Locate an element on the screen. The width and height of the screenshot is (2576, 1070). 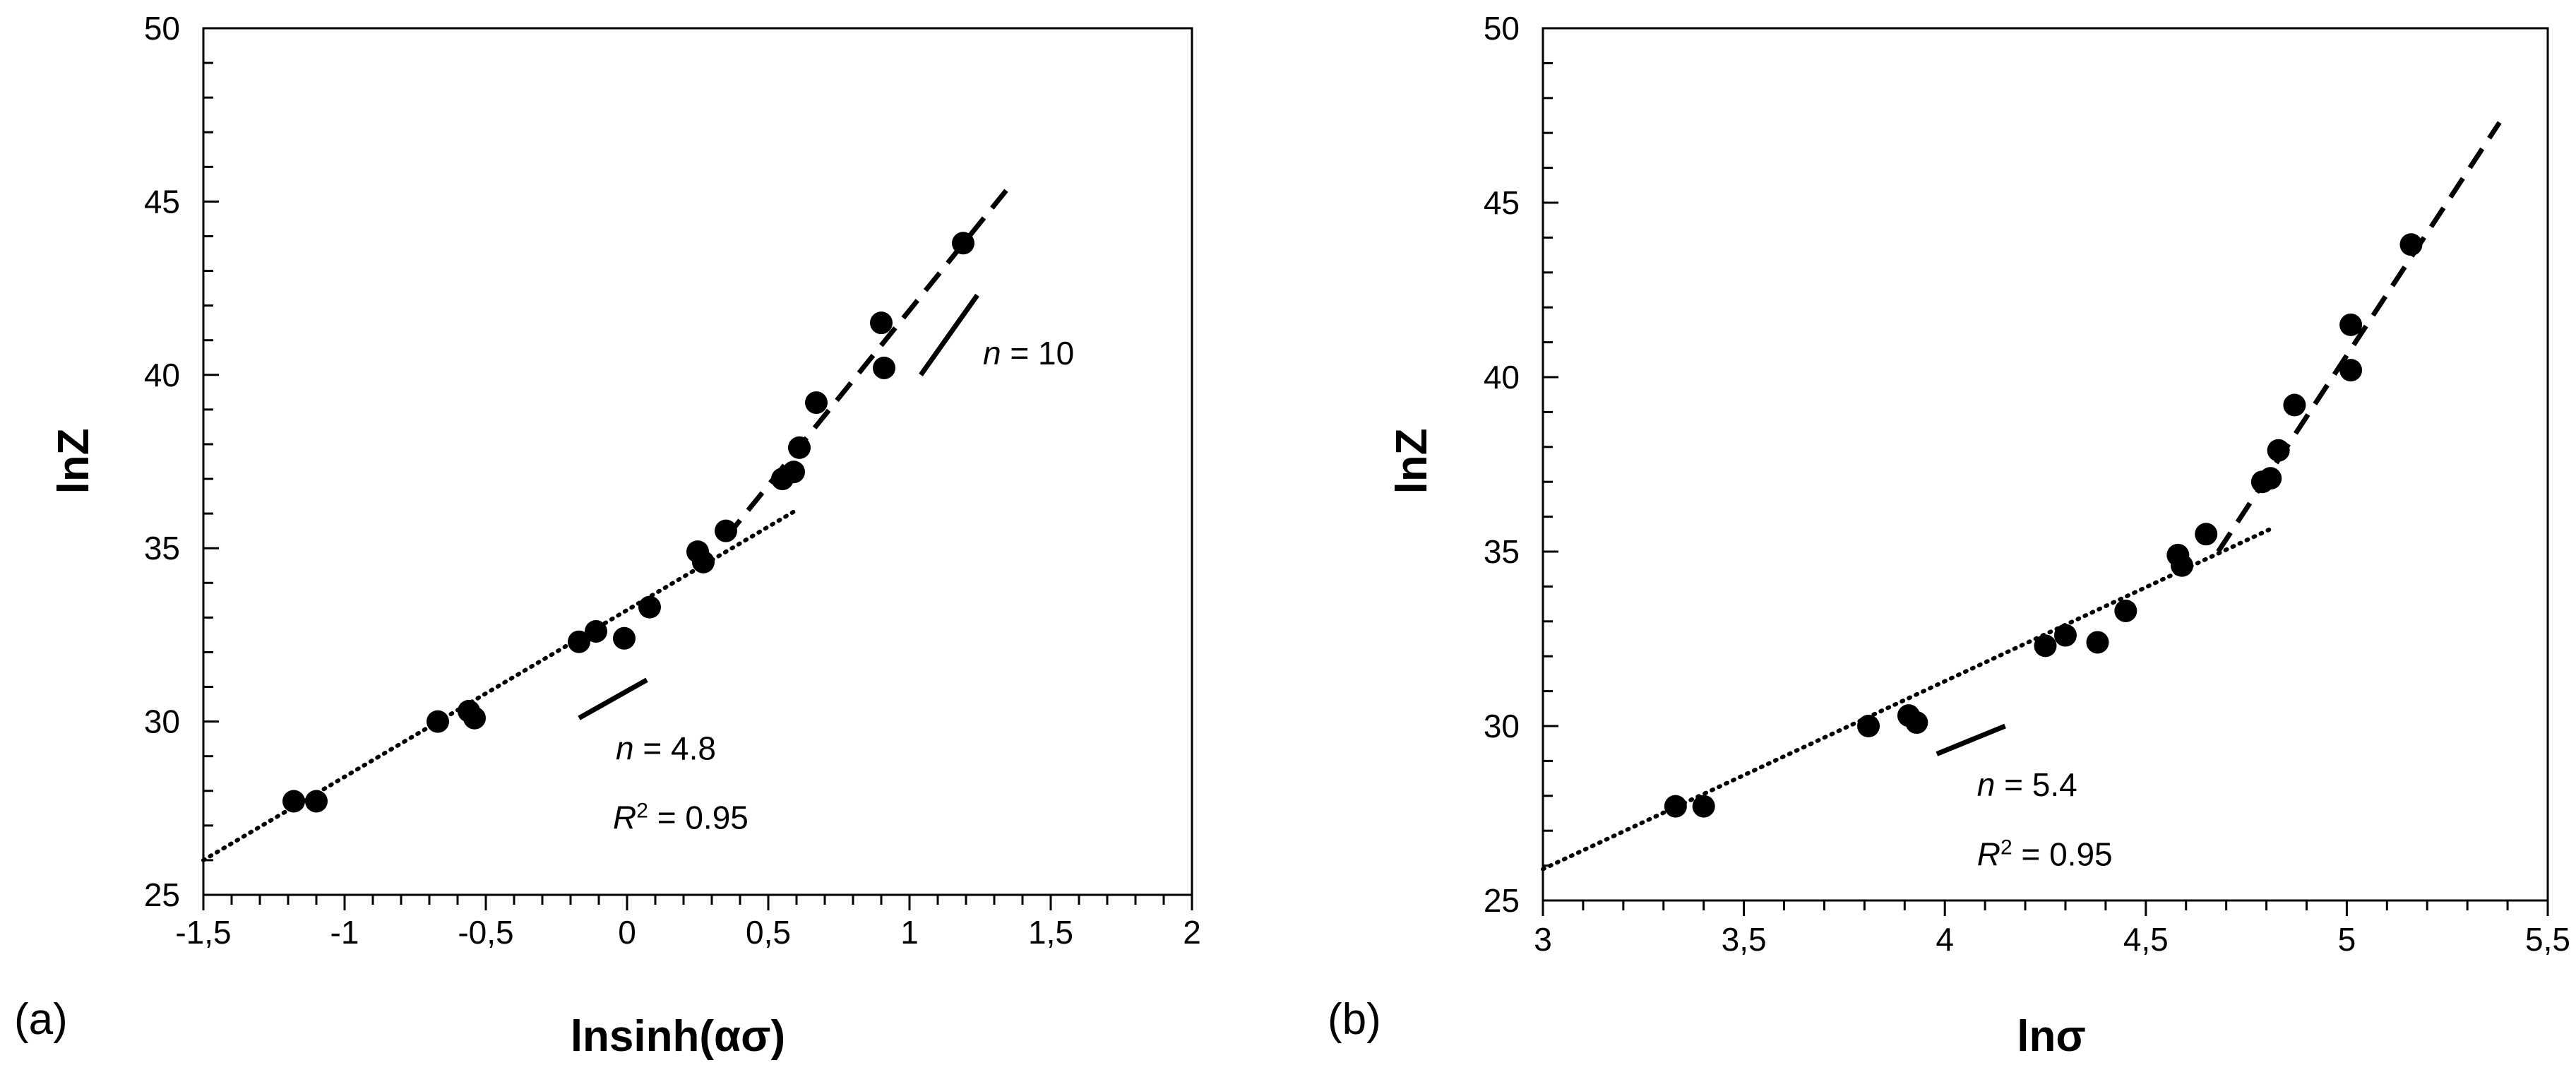
dotted-fit-line is located at coordinates (1909, 699).